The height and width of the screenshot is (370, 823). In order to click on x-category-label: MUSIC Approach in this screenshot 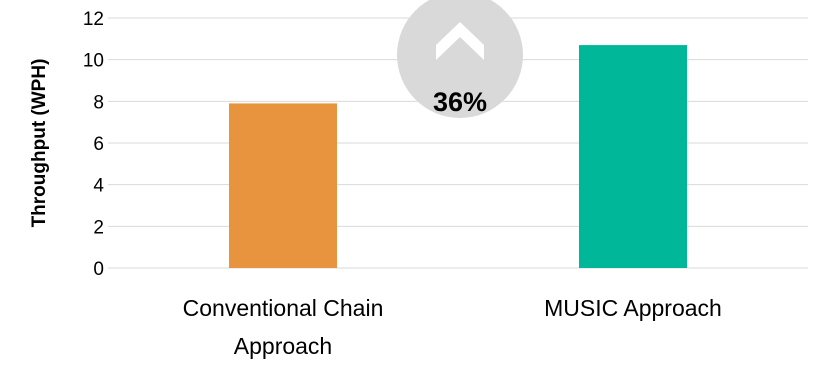, I will do `click(633, 308)`.